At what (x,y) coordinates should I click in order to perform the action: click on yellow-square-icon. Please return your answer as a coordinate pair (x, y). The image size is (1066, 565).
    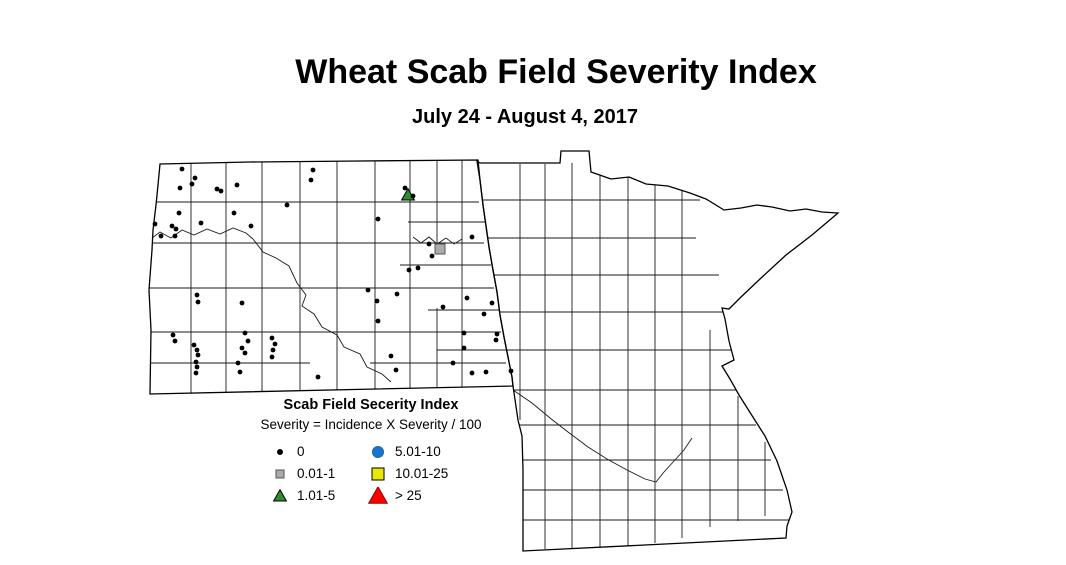
    Looking at the image, I should click on (378, 474).